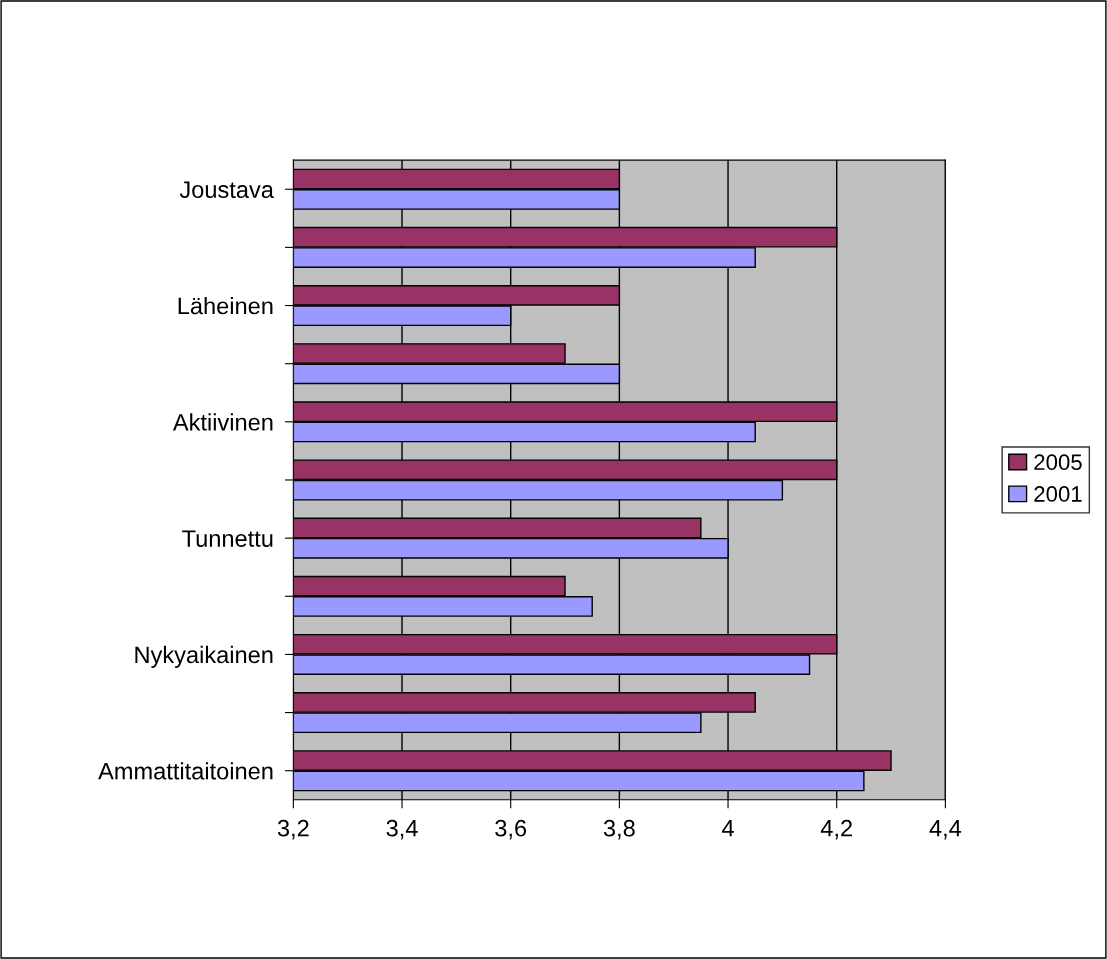  What do you see at coordinates (1058, 462) in the screenshot?
I see `legend-label: 2005` at bounding box center [1058, 462].